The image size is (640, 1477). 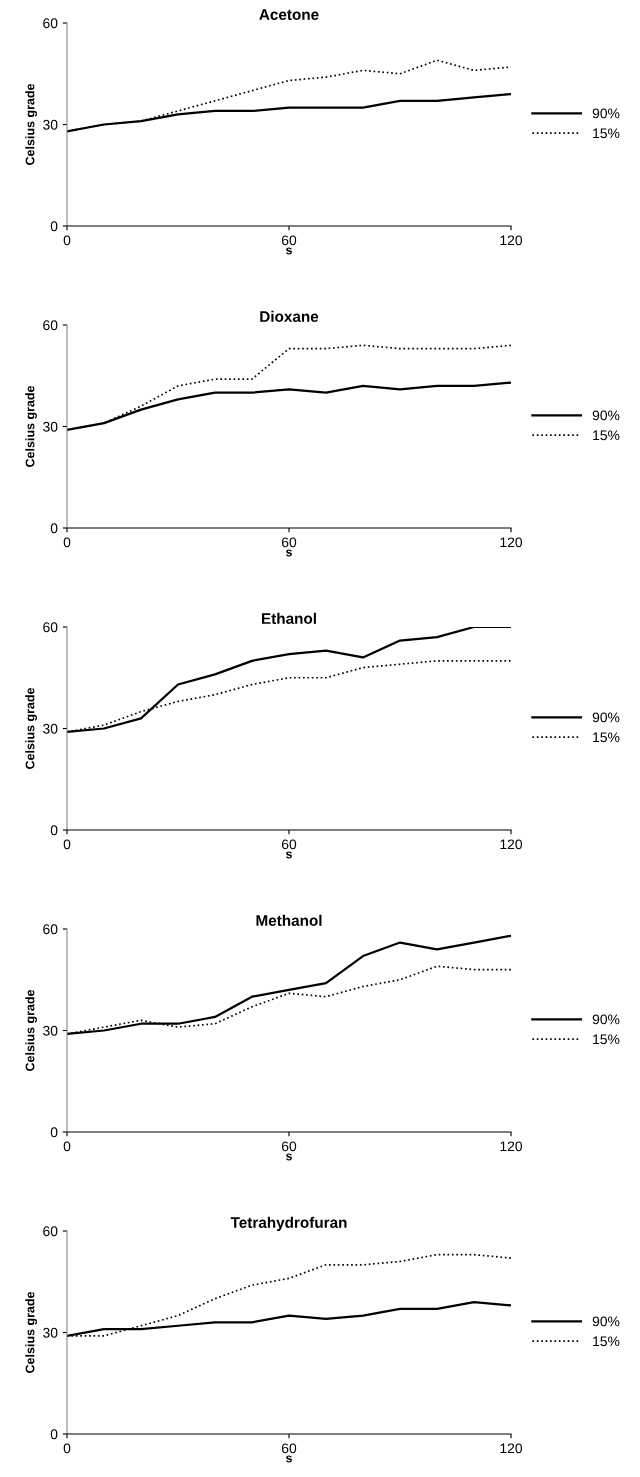 What do you see at coordinates (288, 1223) in the screenshot?
I see `chart-title: Tetrahydrofuran` at bounding box center [288, 1223].